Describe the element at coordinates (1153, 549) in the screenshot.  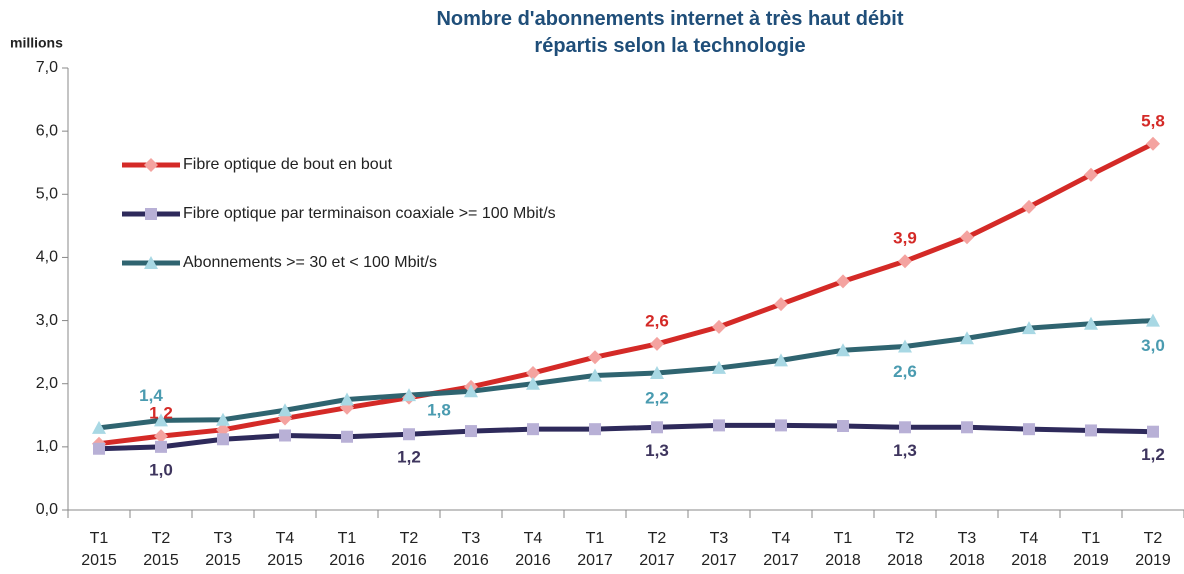
I see `x-tick-label: T2 2019` at that location.